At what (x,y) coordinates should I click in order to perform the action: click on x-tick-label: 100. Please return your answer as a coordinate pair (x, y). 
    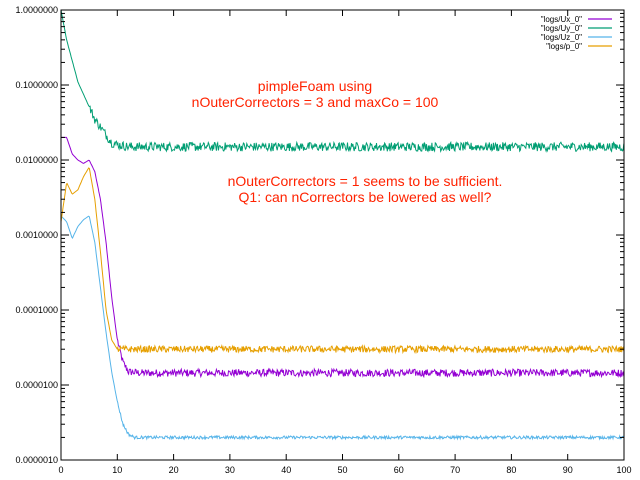
    Looking at the image, I should click on (623, 470).